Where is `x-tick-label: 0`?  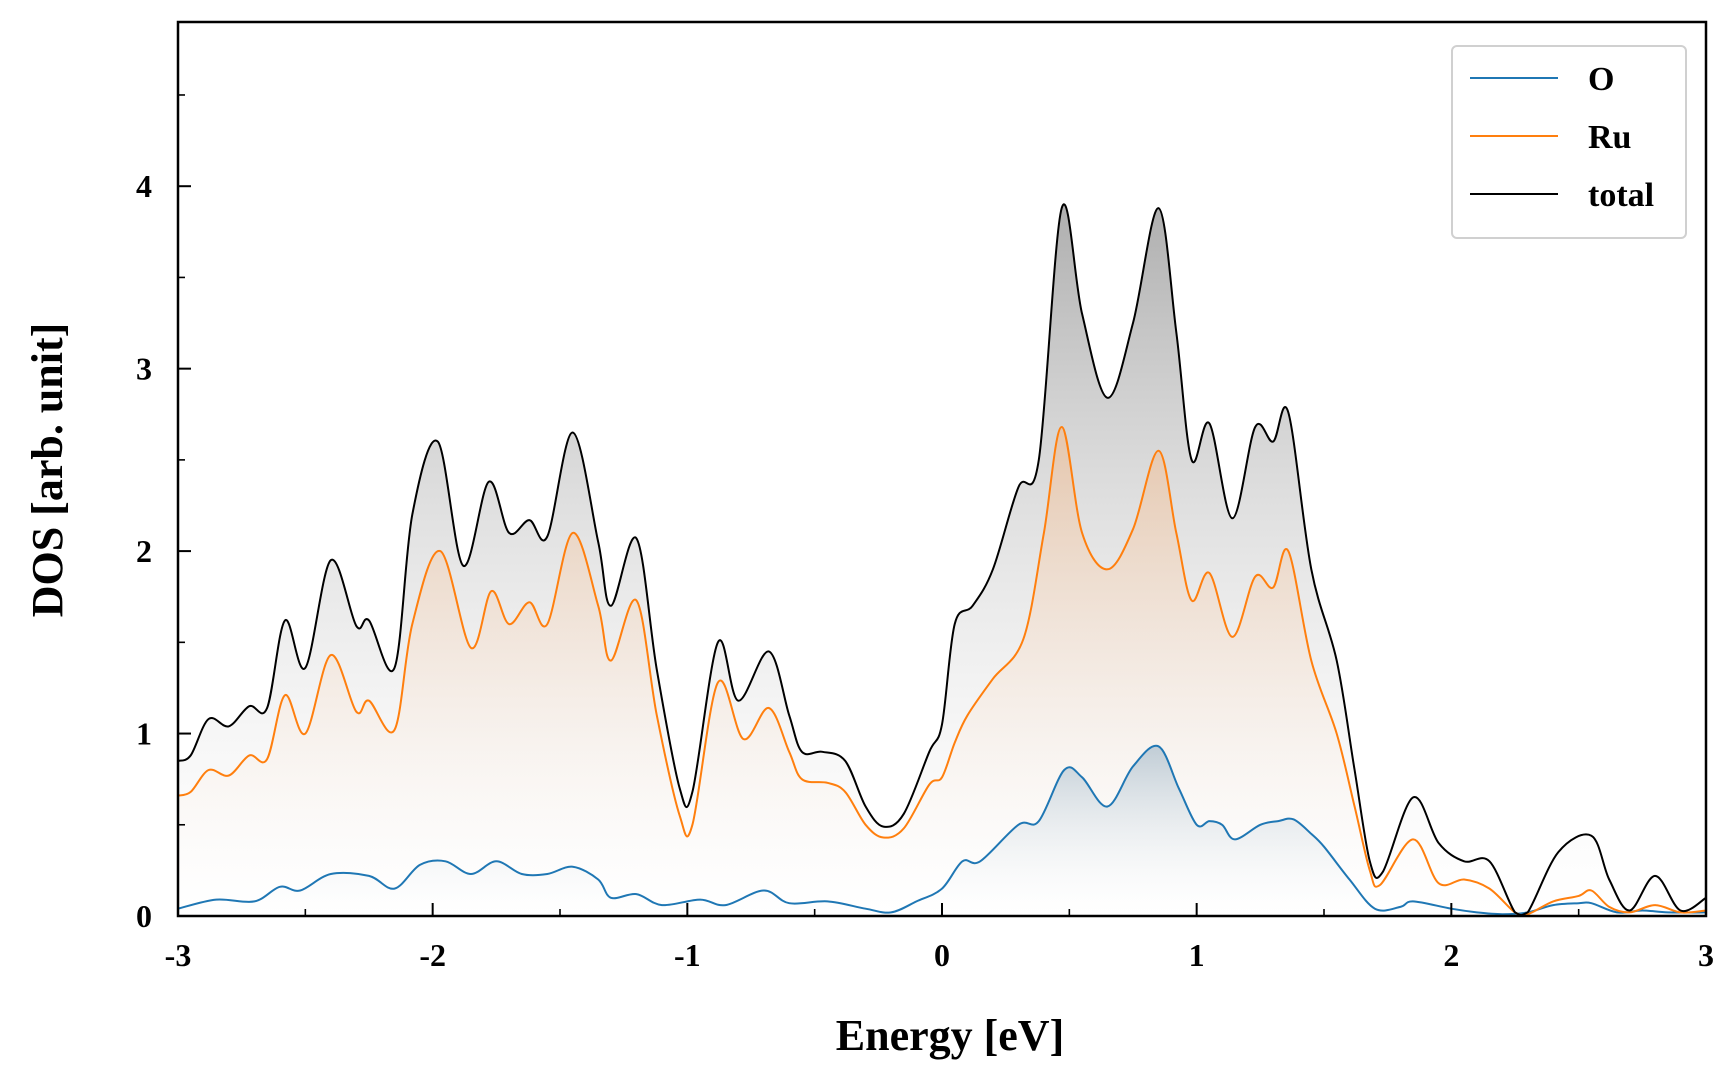 x-tick-label: 0 is located at coordinates (942, 955).